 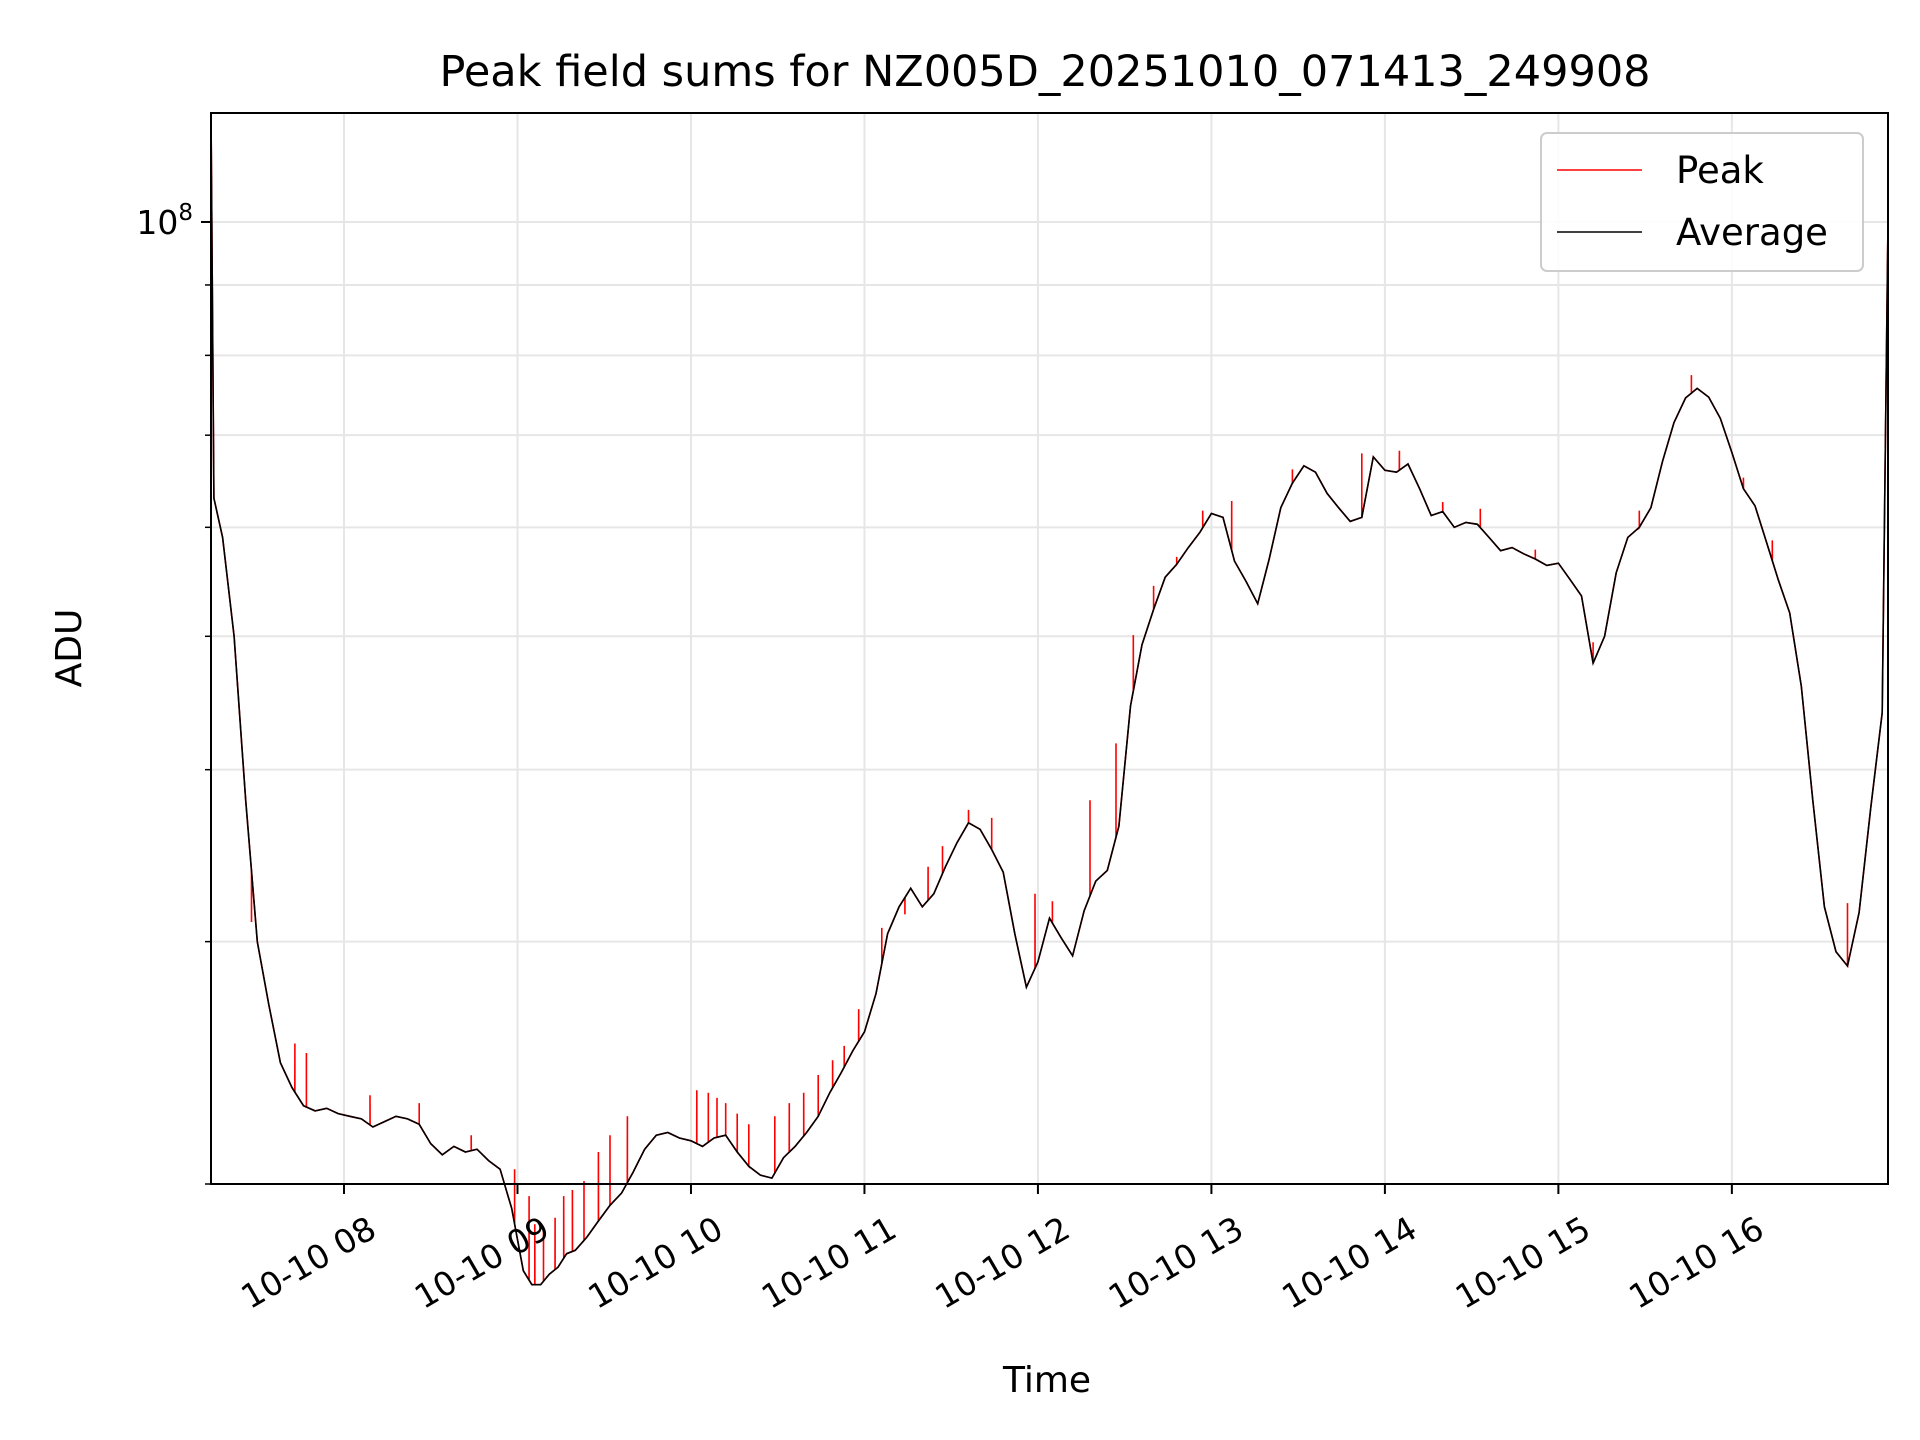 What do you see at coordinates (1720, 170) in the screenshot?
I see `legend-label-peak: Peak` at bounding box center [1720, 170].